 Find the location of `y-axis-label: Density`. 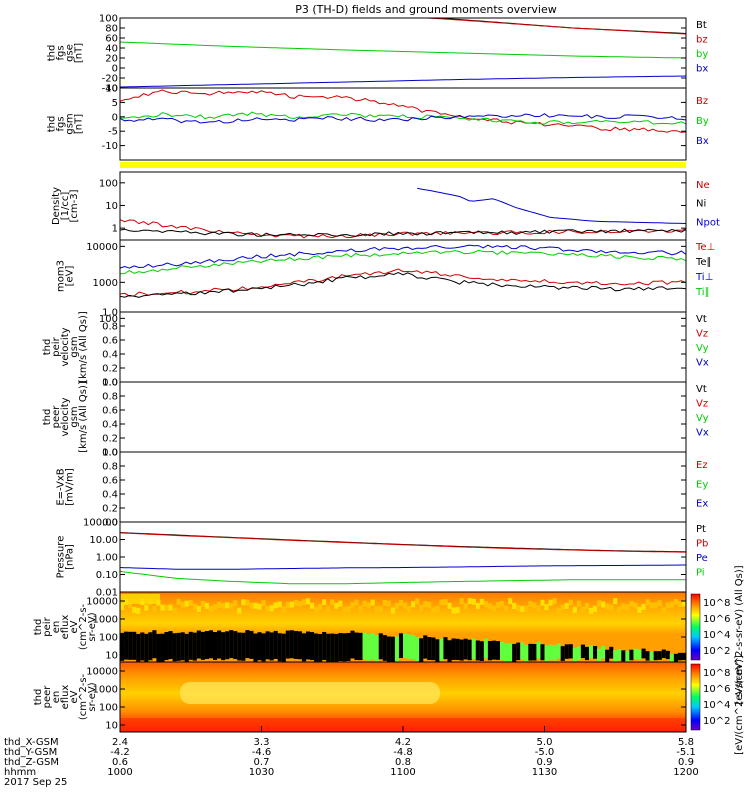

y-axis-label: Density is located at coordinates (56, 206).